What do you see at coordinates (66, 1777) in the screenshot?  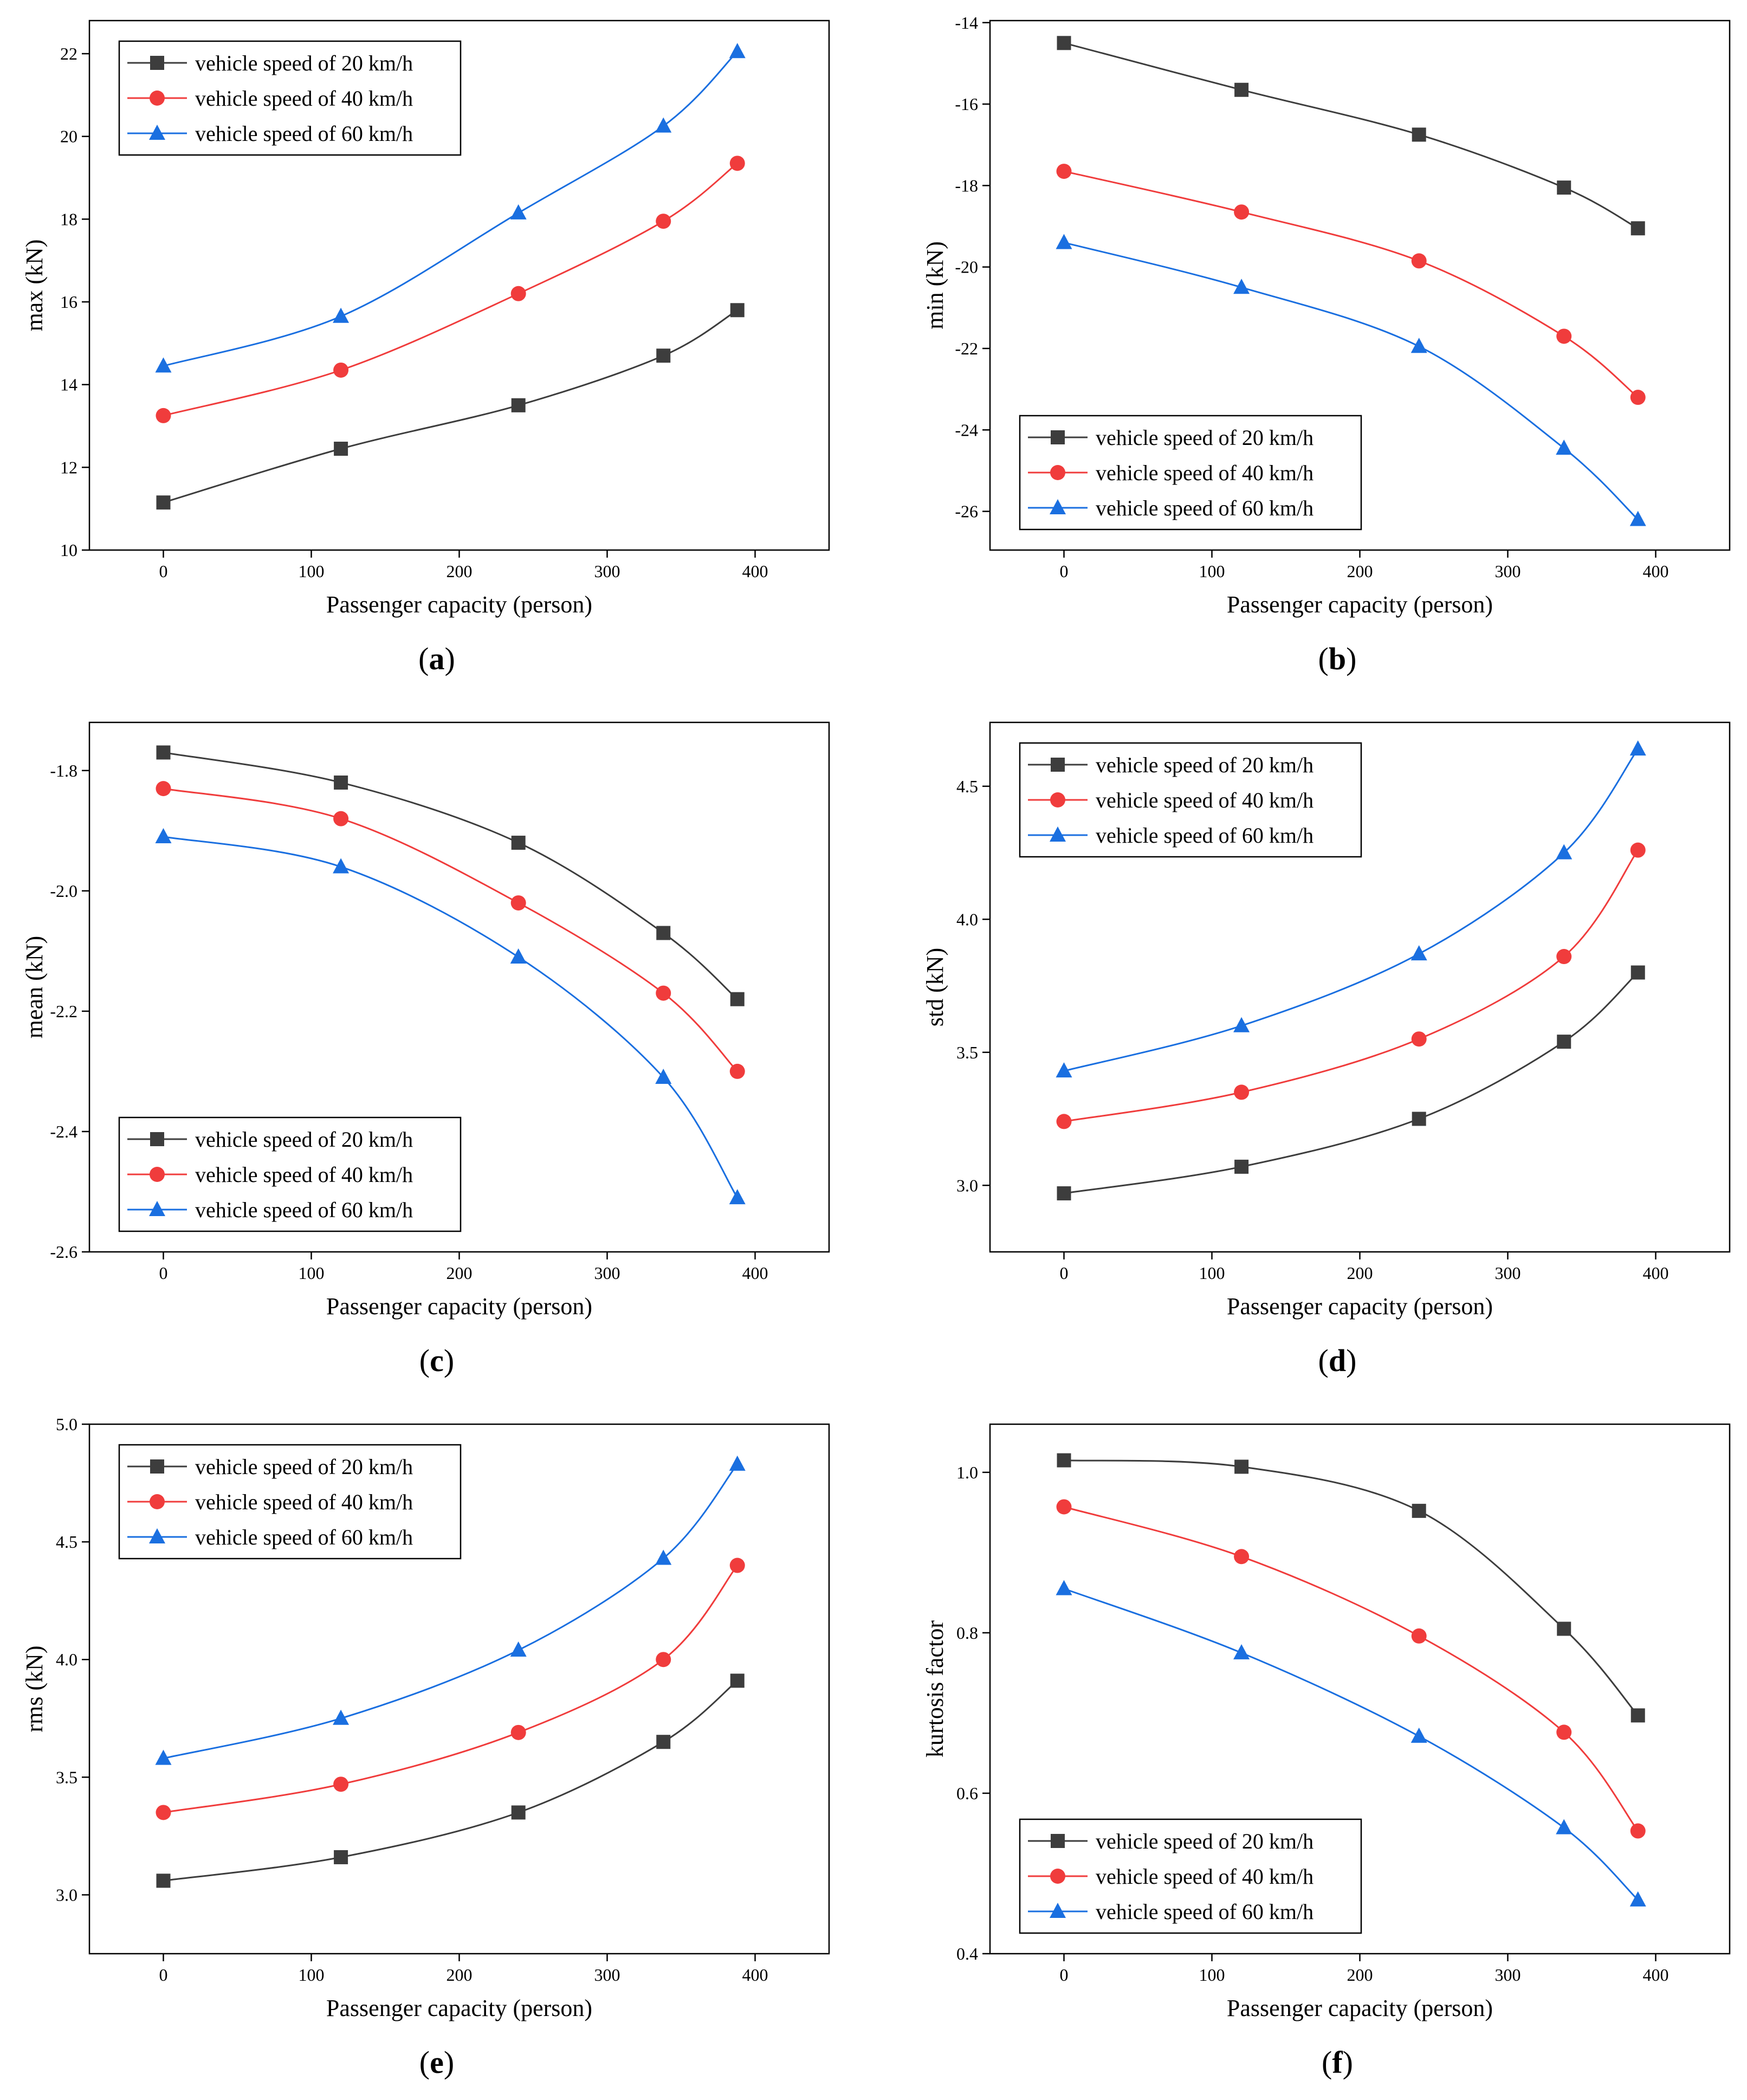 I see `y-tick-label: 3.5` at bounding box center [66, 1777].